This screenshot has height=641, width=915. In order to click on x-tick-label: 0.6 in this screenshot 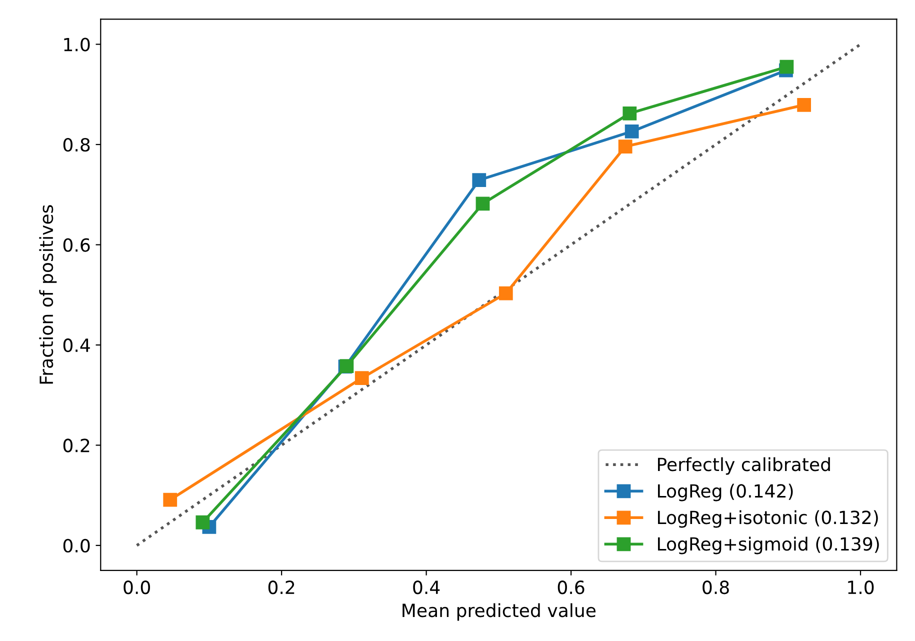, I will do `click(571, 587)`.